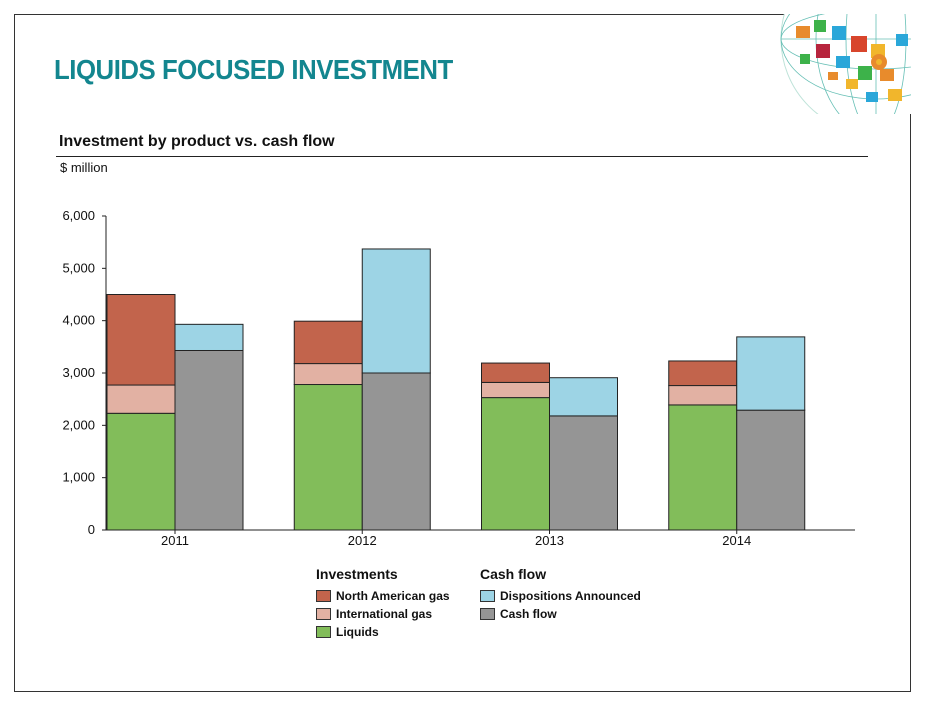 The height and width of the screenshot is (703, 925). Describe the element at coordinates (357, 632) in the screenshot. I see `legend-label: Liquids` at that location.